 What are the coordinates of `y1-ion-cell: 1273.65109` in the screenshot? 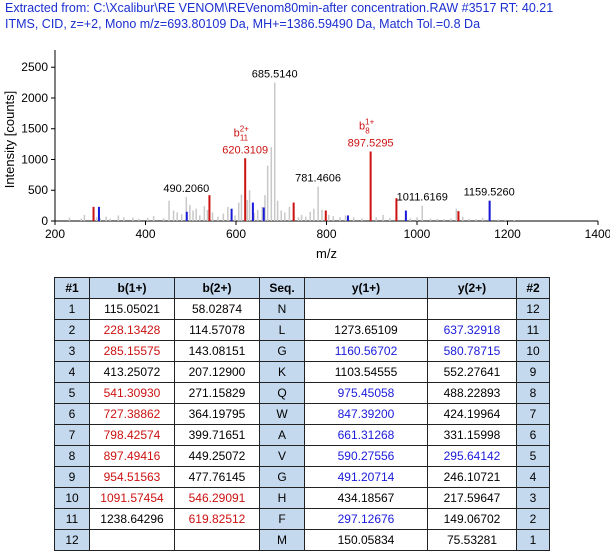 It's located at (366, 330).